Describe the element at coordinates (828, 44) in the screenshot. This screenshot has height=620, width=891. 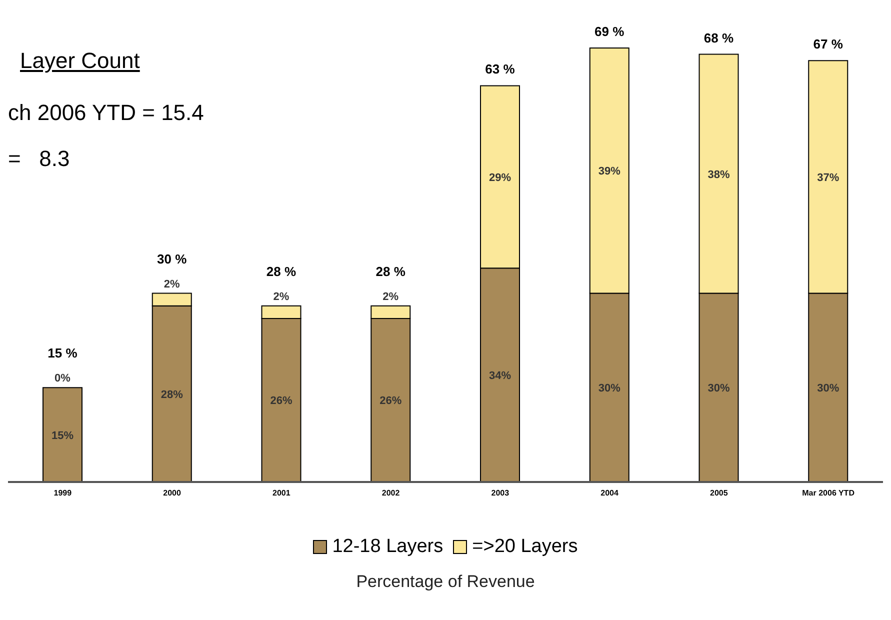
I see `total-label: 67 %` at that location.